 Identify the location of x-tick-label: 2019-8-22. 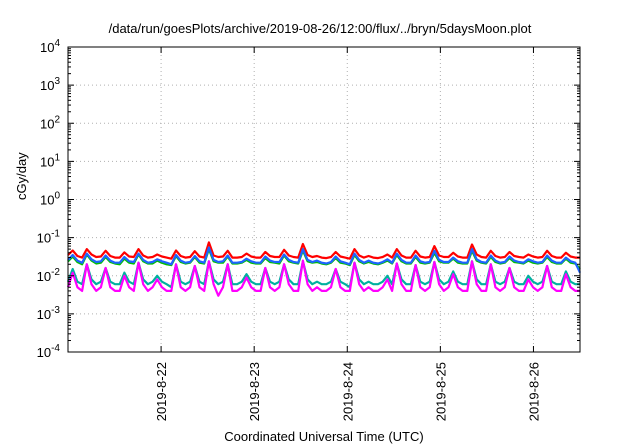
(161, 391).